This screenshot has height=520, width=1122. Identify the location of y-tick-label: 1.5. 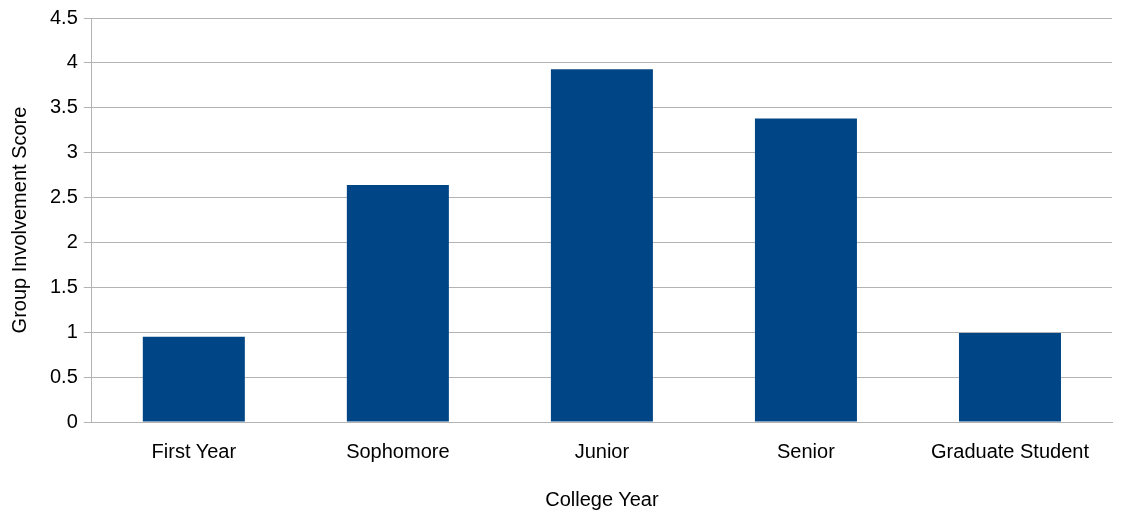
(63, 285).